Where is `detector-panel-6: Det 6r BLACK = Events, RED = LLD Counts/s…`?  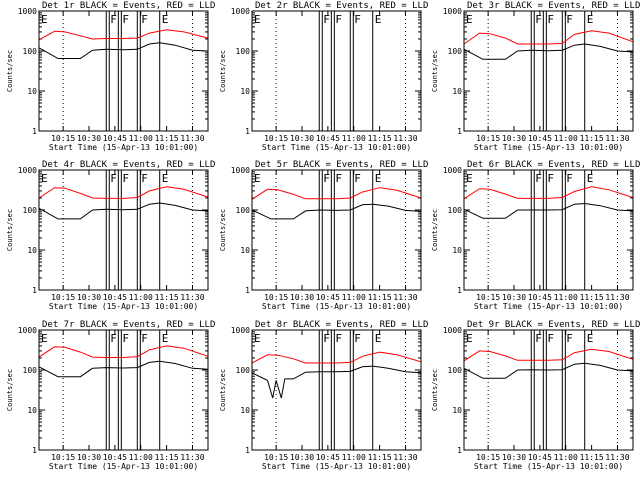 detector-panel-6: Det 6r BLACK = Events, RED = LLD Counts/s… is located at coordinates (535, 235).